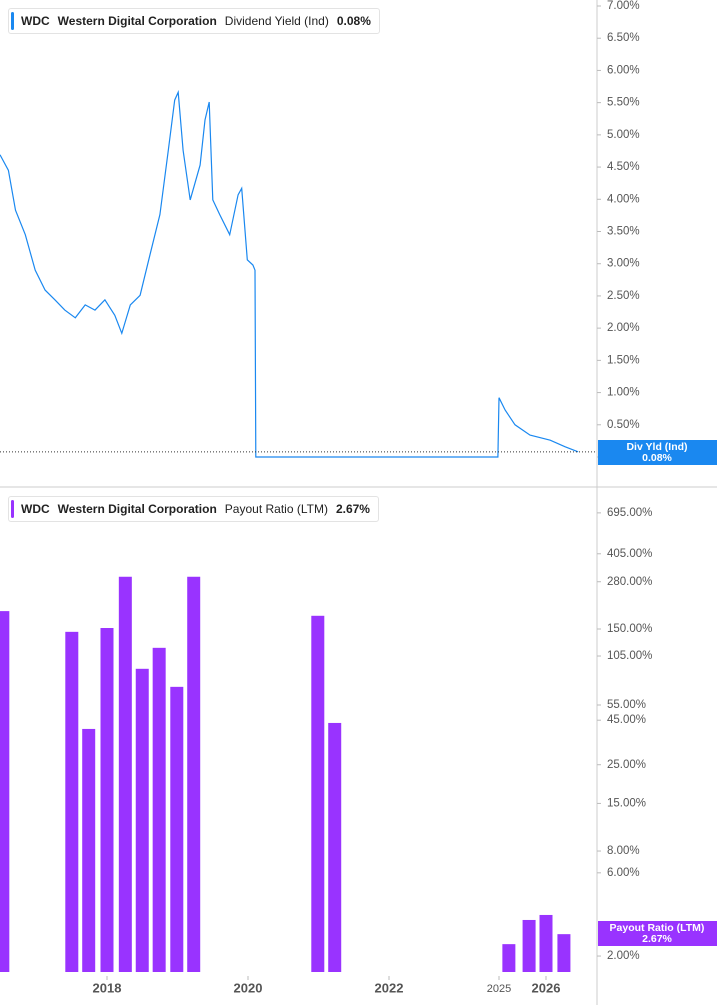  What do you see at coordinates (623, 135) in the screenshot?
I see `y-tick-label: 5.00%` at bounding box center [623, 135].